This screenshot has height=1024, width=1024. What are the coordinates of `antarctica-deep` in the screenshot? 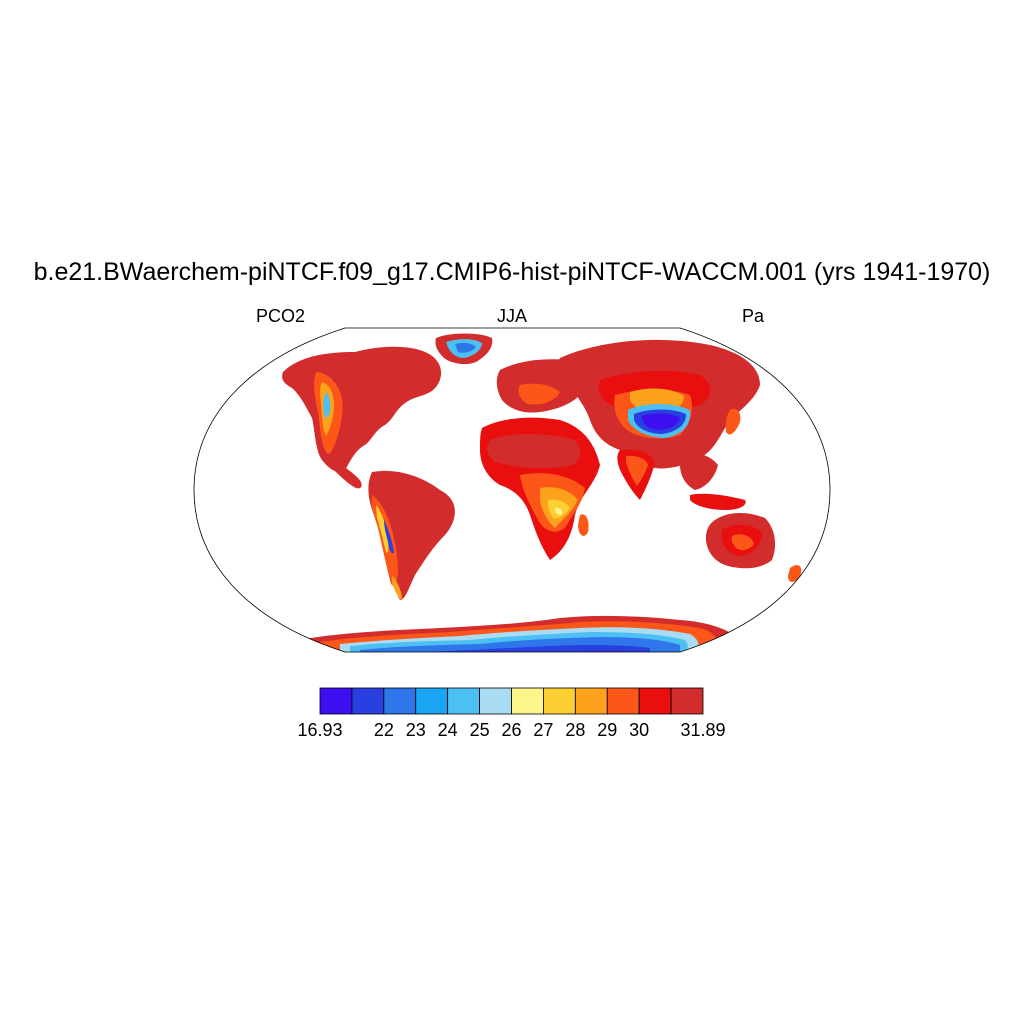 It's located at (575, 651).